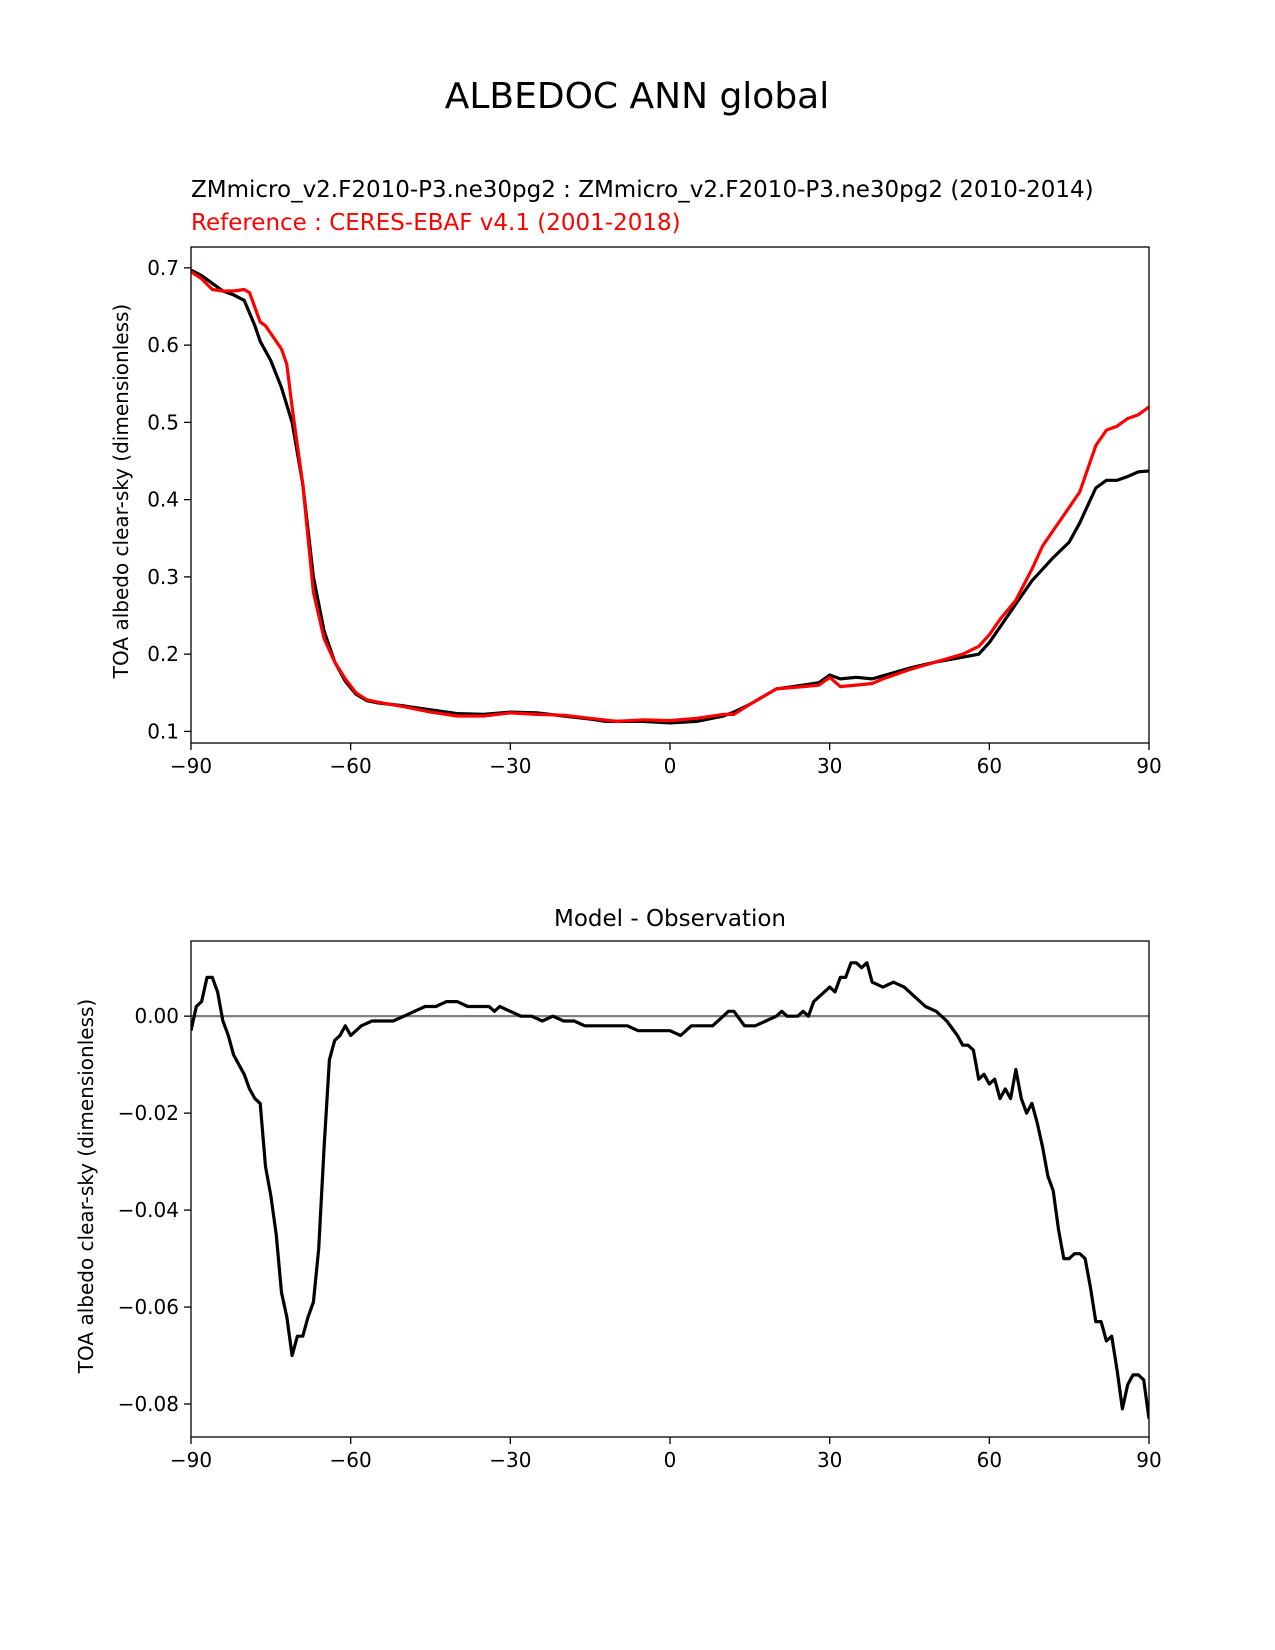 The image size is (1275, 1650). Describe the element at coordinates (670, 1460) in the screenshot. I see `bottom-x-tick-label: 0` at that location.